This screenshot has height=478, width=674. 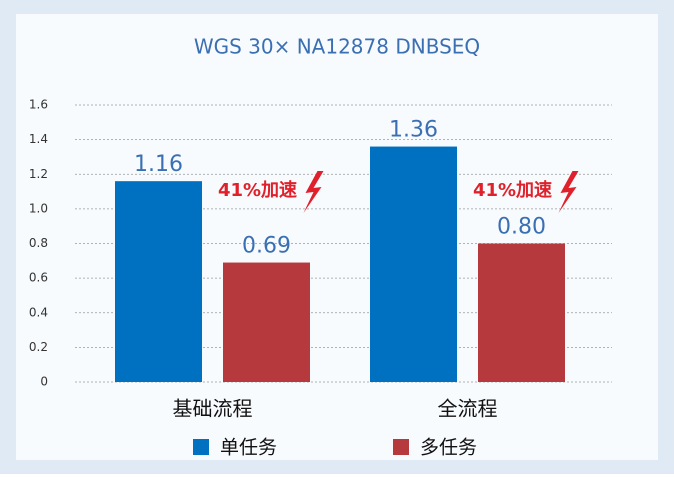 What do you see at coordinates (413, 130) in the screenshot?
I see `value-label: 1.36` at bounding box center [413, 130].